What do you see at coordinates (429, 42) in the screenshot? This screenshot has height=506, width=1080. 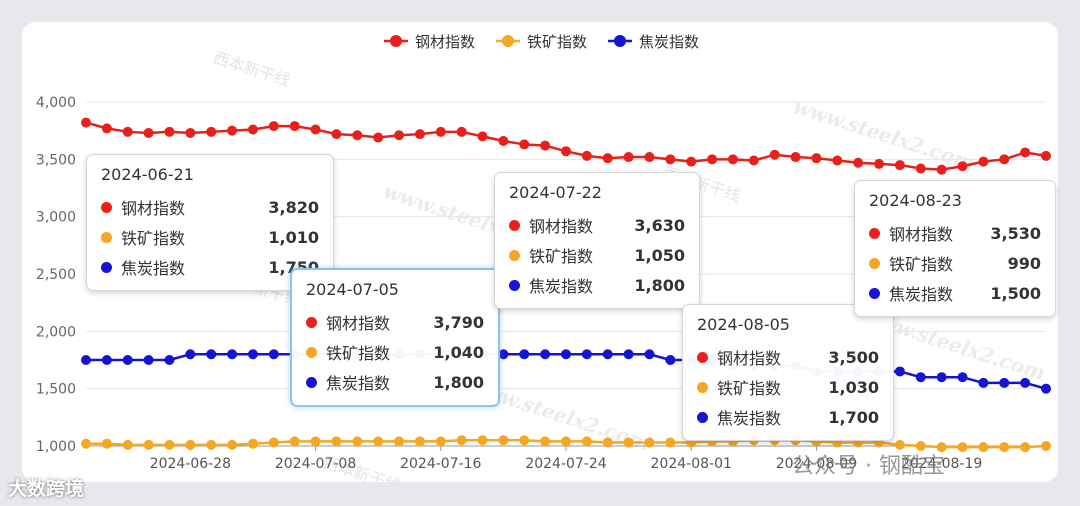 I see `legend-item: 钢材指数` at bounding box center [429, 42].